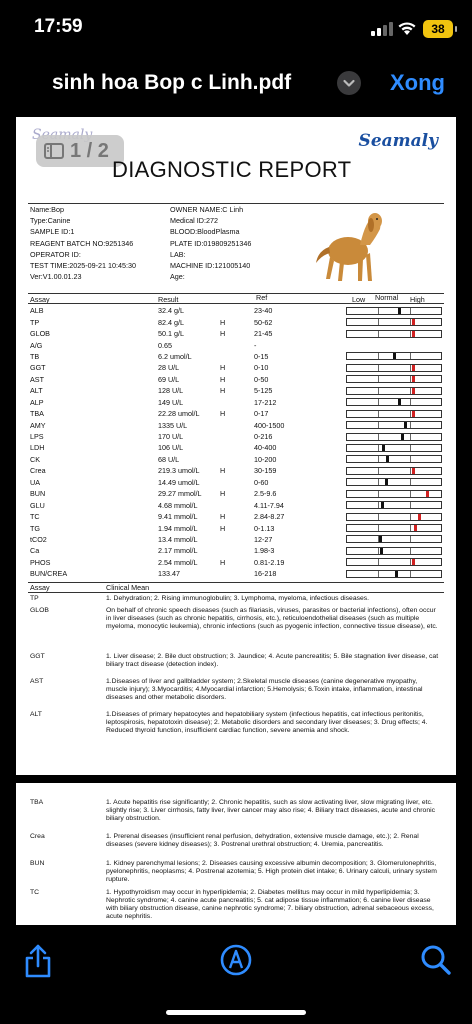  I want to click on table-row: BUN/CREA 133.47 16-218, so click(236, 573).